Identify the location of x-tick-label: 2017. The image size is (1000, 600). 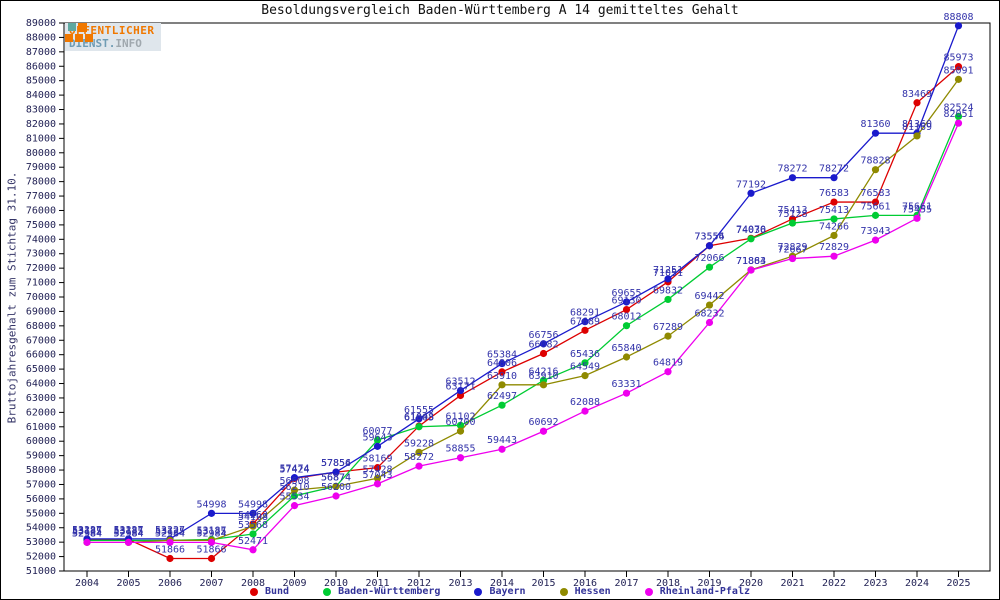
(626, 583).